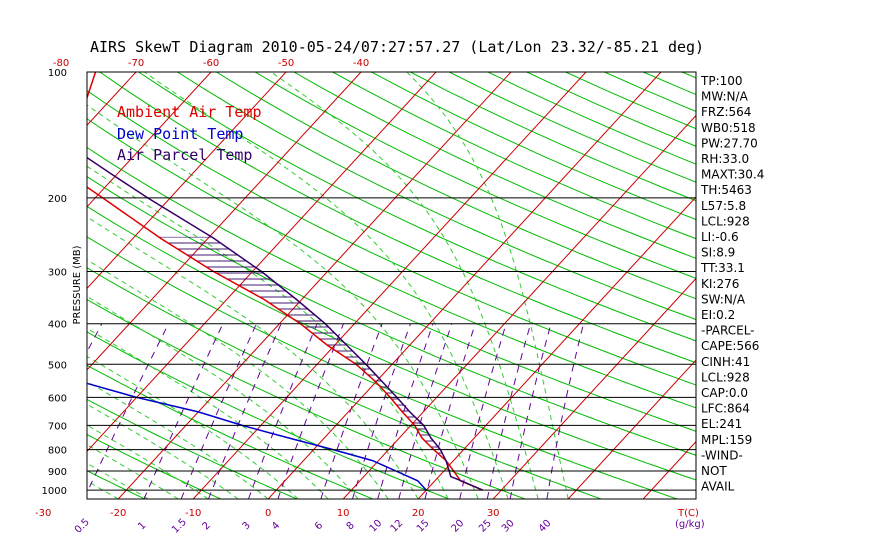 This screenshot has height=560, width=870. Describe the element at coordinates (728, 331) in the screenshot. I see `index-16: -PARCEL-` at that location.